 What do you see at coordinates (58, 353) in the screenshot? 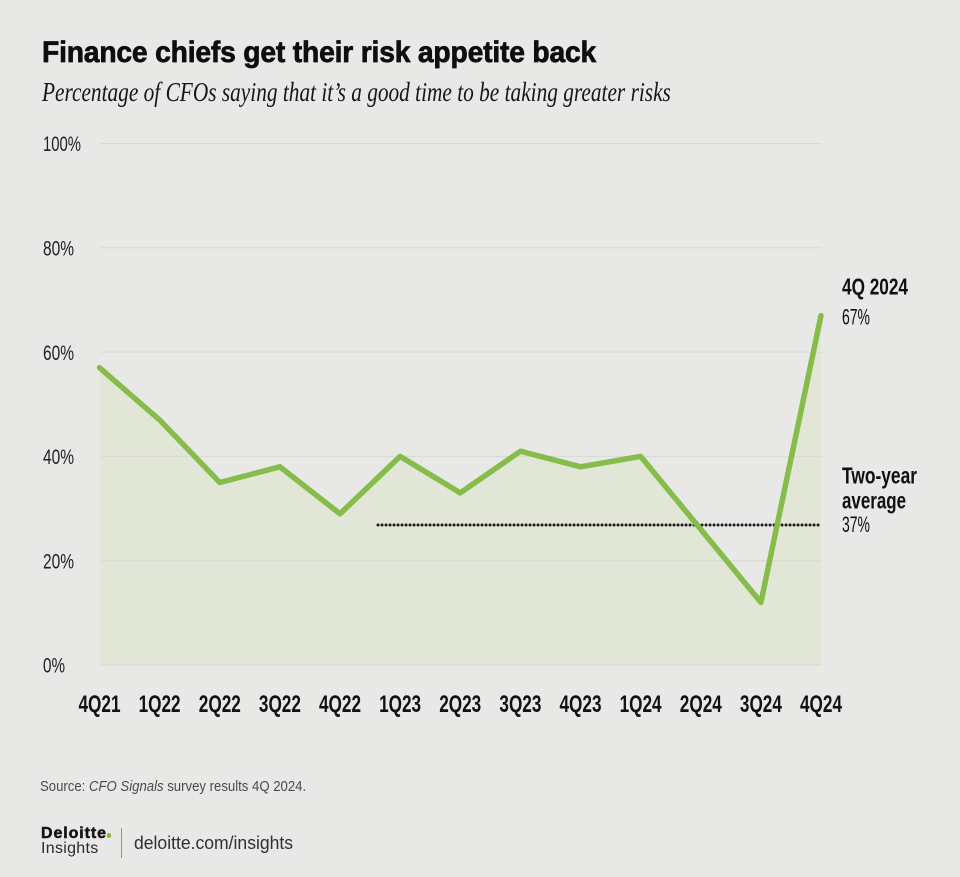
I see `svg-text: 60%` at bounding box center [58, 353].